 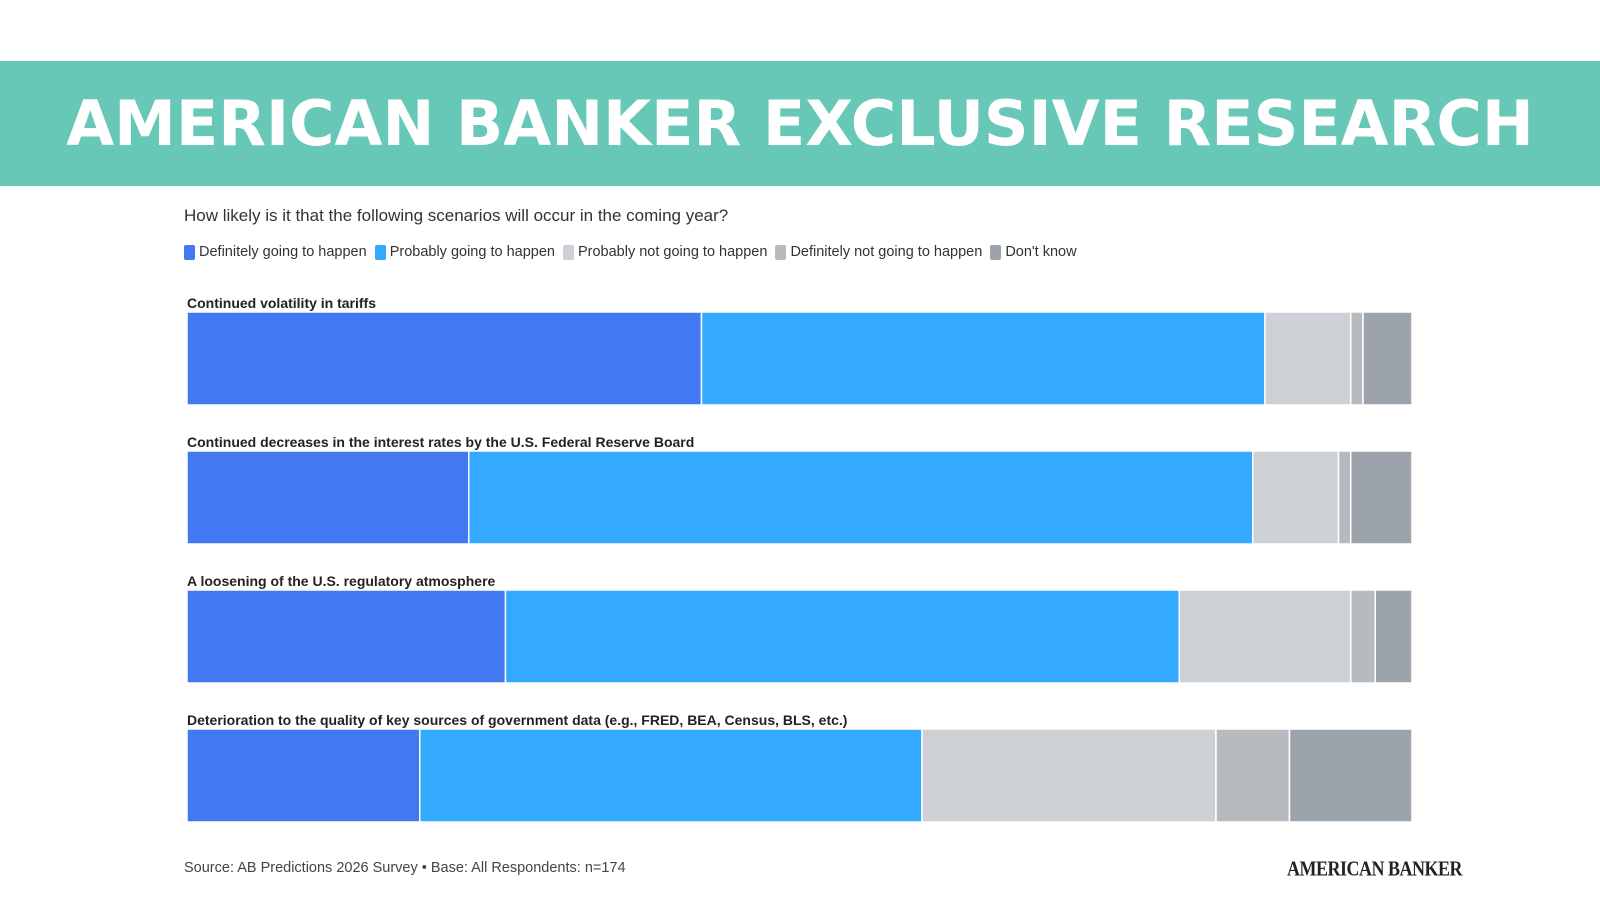 I want to click on legend-swatch-probably, so click(x=380, y=252).